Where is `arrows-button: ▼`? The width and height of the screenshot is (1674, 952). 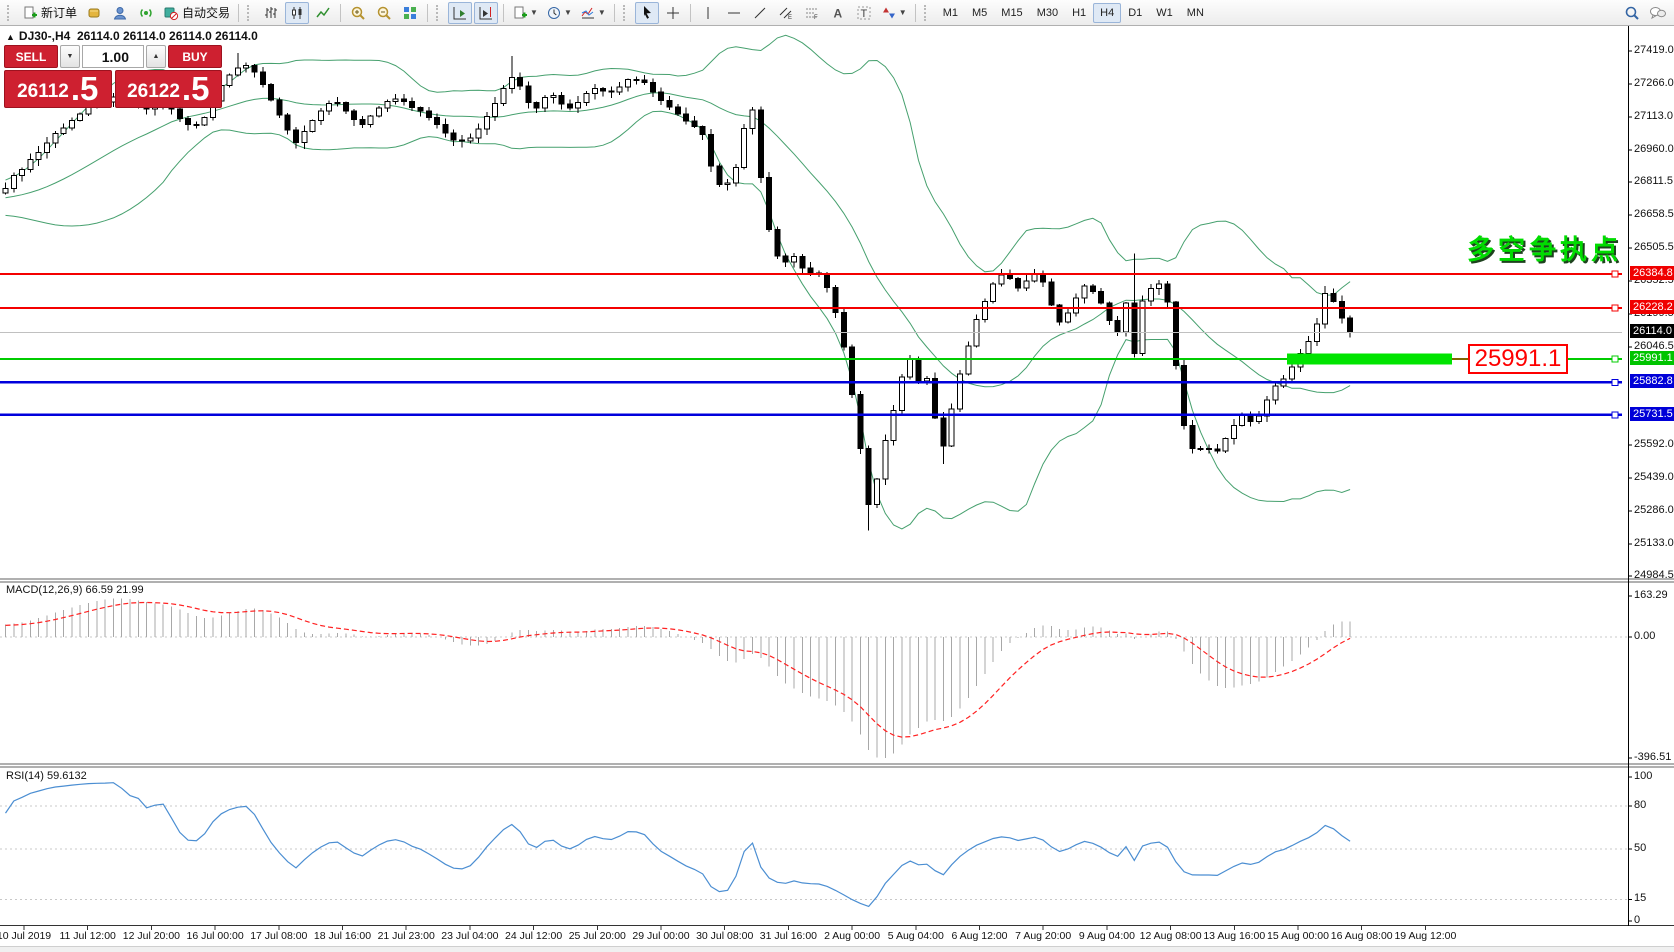 arrows-button: ▼ is located at coordinates (894, 13).